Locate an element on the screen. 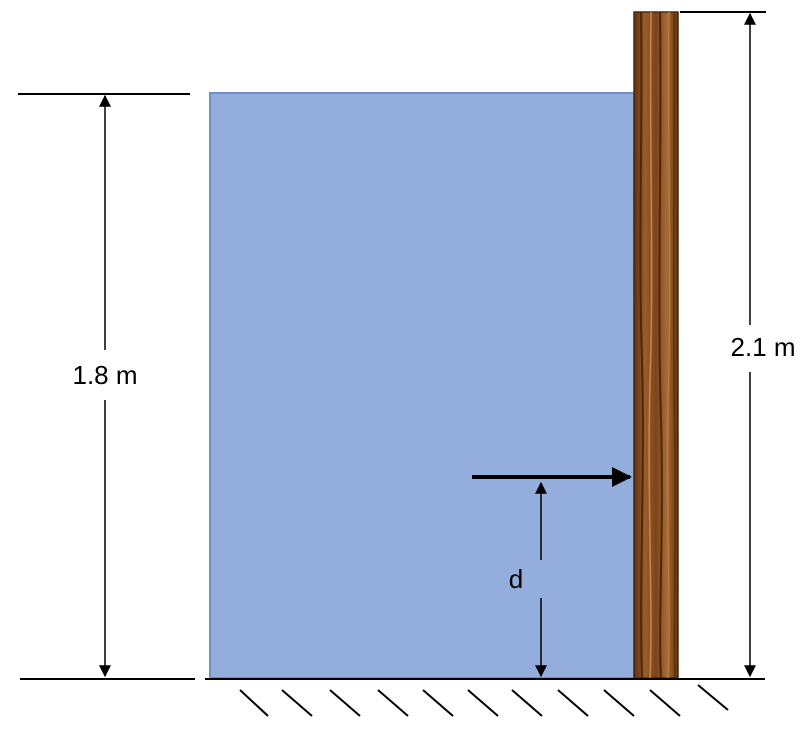 This screenshot has height=729, width=804. water-height-label: 1.8 m is located at coordinates (104, 375).